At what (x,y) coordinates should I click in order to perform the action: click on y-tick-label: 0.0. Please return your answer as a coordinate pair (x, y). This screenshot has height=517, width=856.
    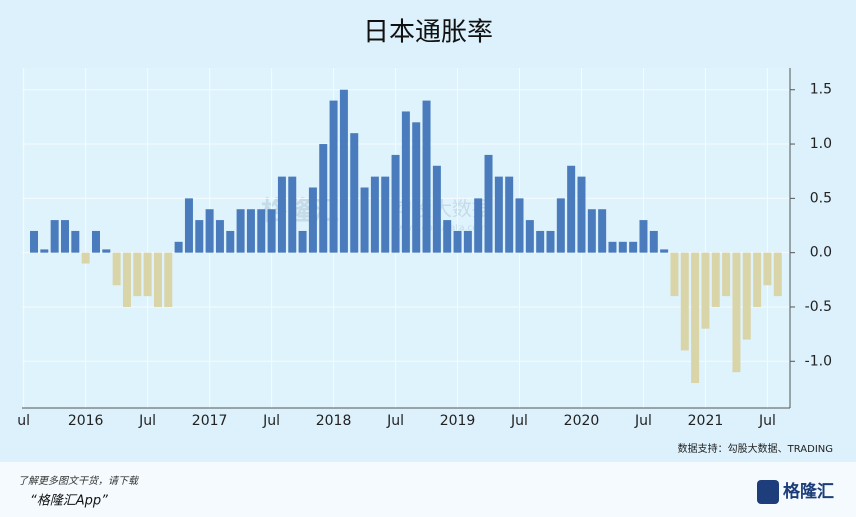
    Looking at the image, I should click on (821, 253).